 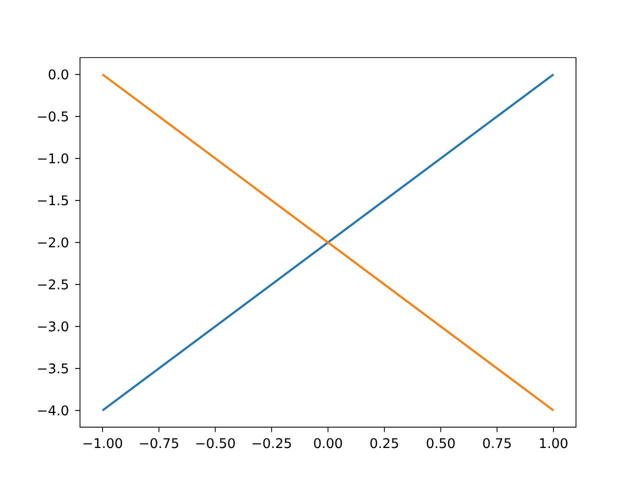 What do you see at coordinates (159, 443) in the screenshot?
I see `x-tick-label: −0.75` at bounding box center [159, 443].